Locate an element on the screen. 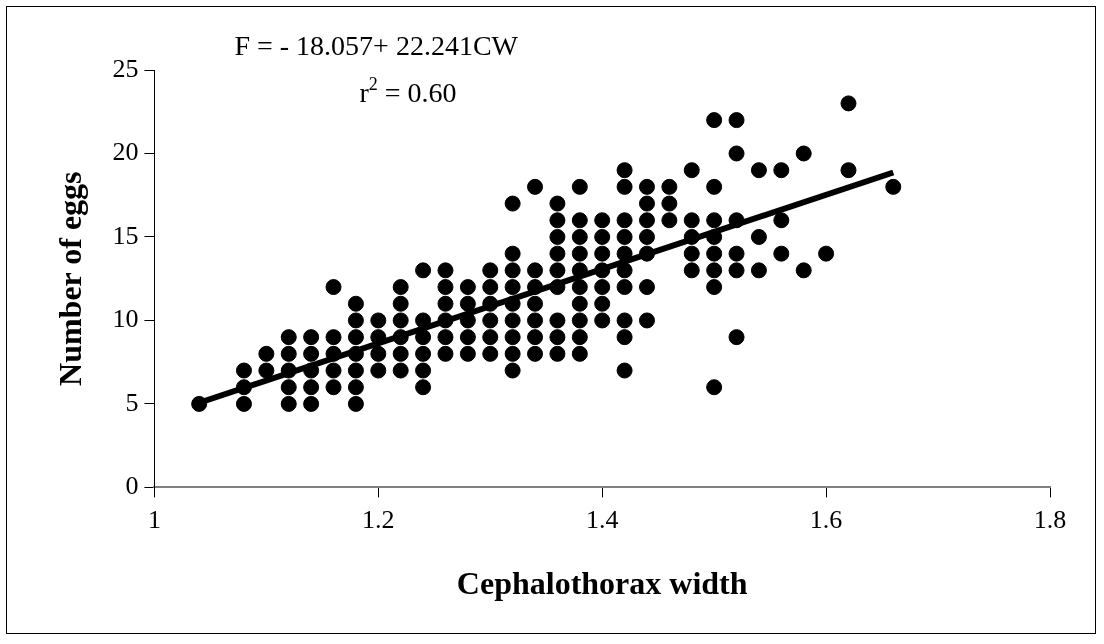 The image size is (1104, 644). y-axis-title: Number of eggs is located at coordinates (70, 278).